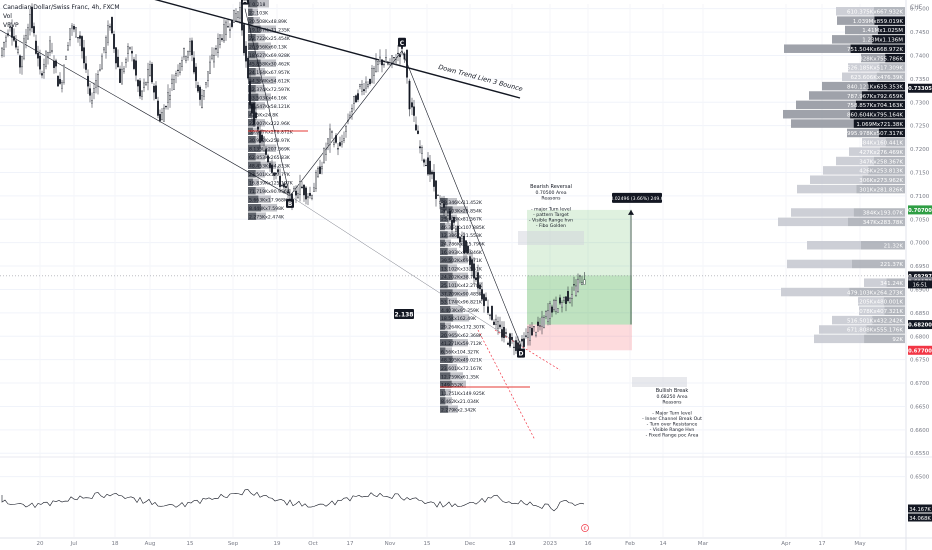 Image resolution: width=932 pixels, height=550 pixels. Describe the element at coordinates (878, 22) in the screenshot. I see `vrvp-bar-label: 1.039Mx859.019K` at that location.